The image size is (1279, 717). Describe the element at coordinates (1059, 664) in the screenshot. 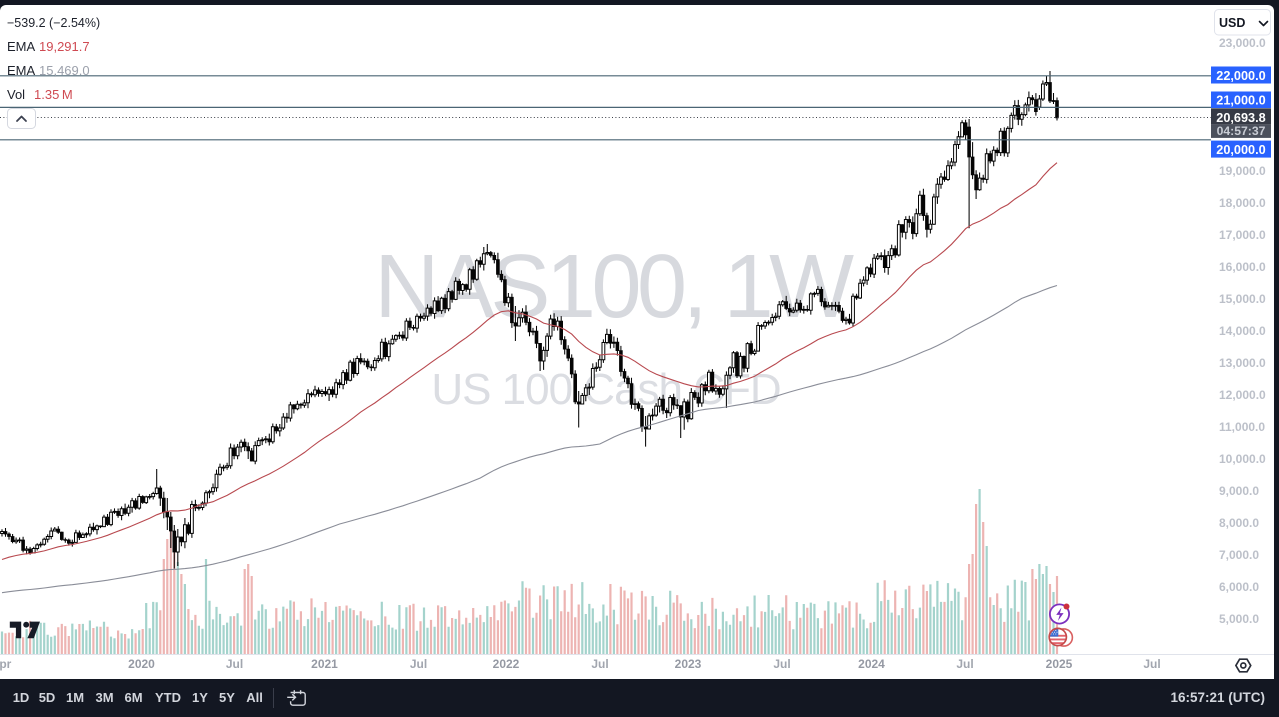

I see `svg-text: 2025` at that location.